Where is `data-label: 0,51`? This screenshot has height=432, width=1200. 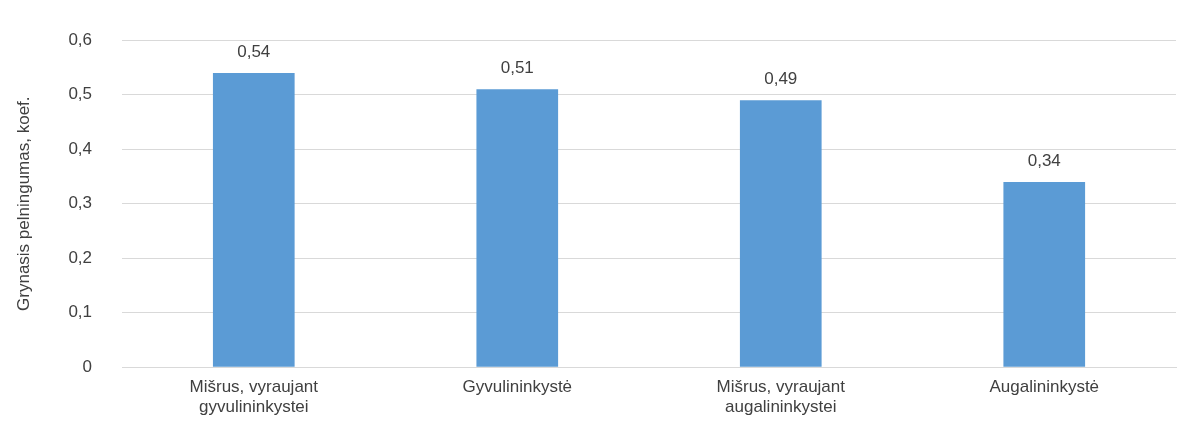 data-label: 0,51 is located at coordinates (517, 68).